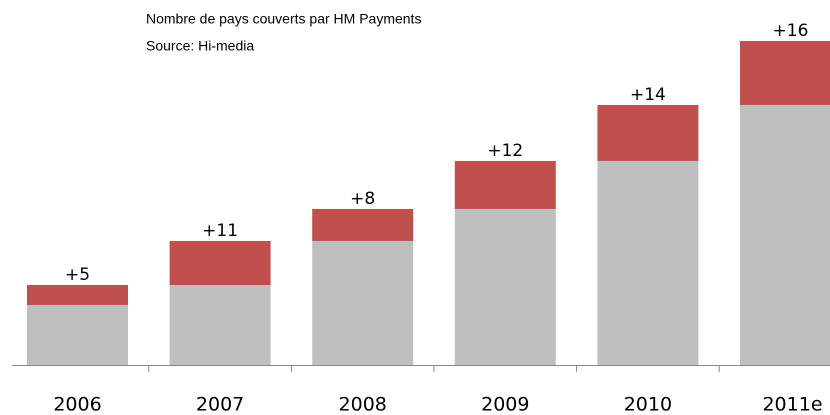 Image resolution: width=830 pixels, height=415 pixels. Describe the element at coordinates (792, 404) in the screenshot. I see `x-tick-label: 2011e` at that location.